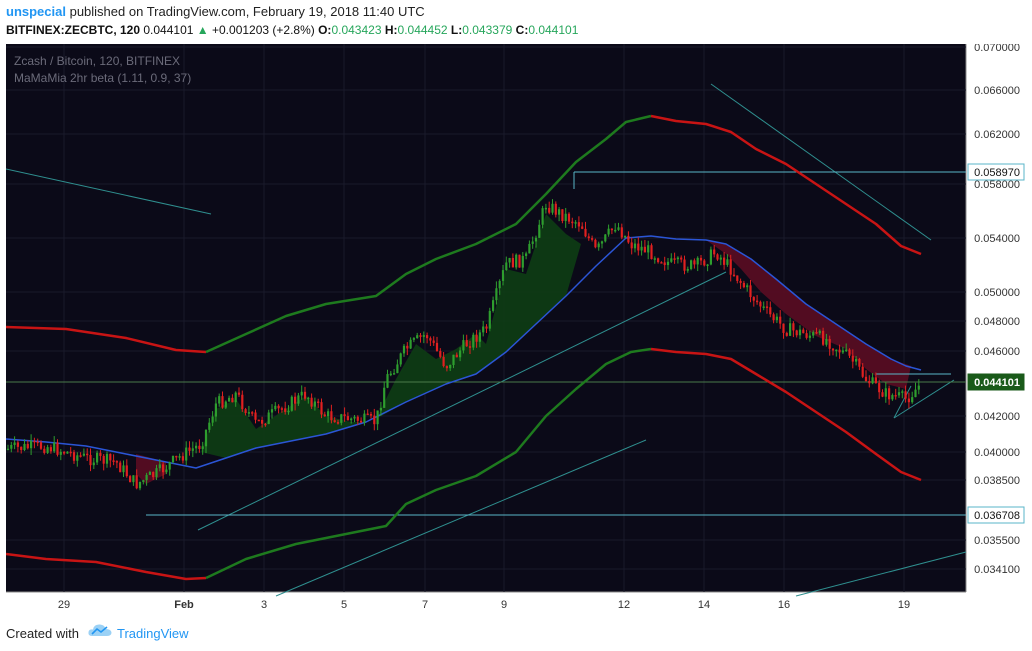 The width and height of the screenshot is (1032, 651). What do you see at coordinates (996, 343) in the screenshot?
I see `price-labels: 0.058970 0.044101 0.036708` at bounding box center [996, 343].